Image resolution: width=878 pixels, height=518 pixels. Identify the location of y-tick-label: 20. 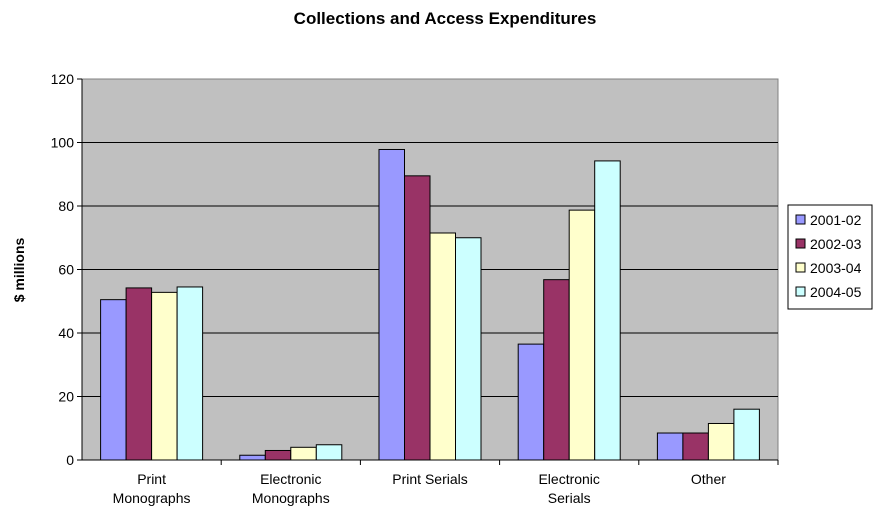
(66, 397).